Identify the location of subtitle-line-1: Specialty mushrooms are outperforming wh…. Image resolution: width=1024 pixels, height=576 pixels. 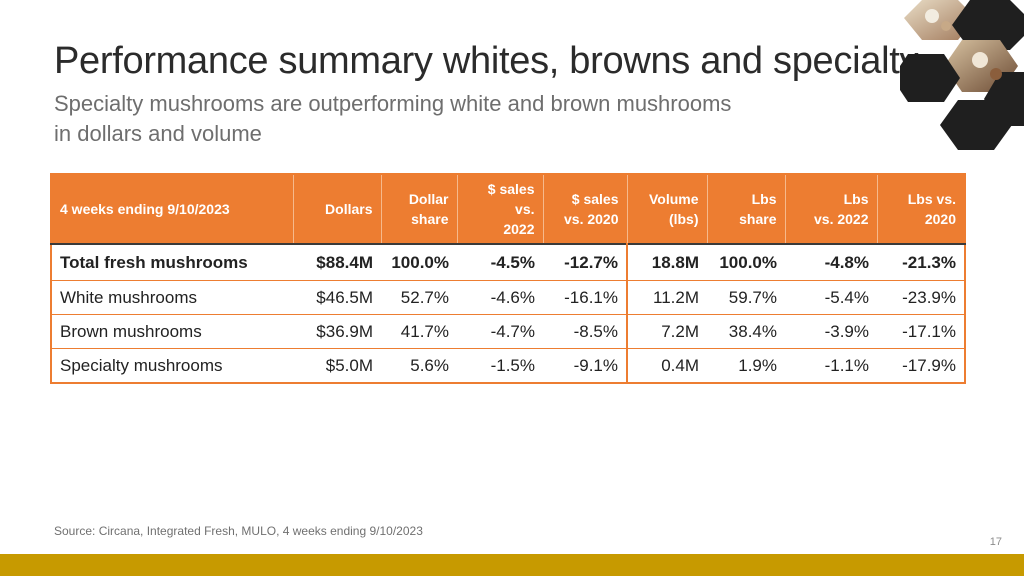
(393, 103).